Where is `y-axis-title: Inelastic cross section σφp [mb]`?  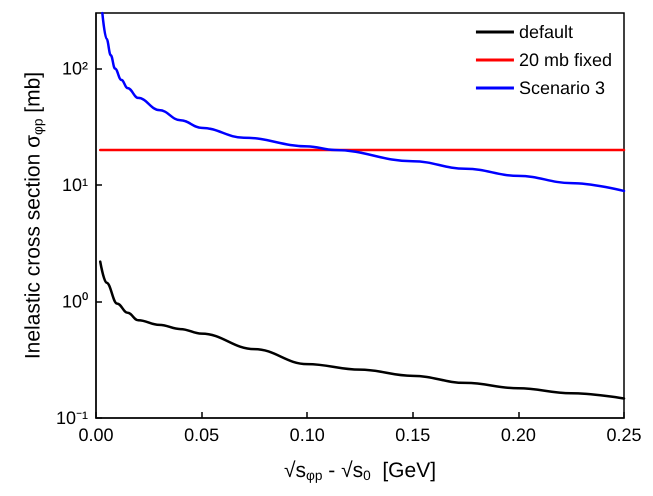
y-axis-title: Inelastic cross section σφp [mb] is located at coordinates (33, 216).